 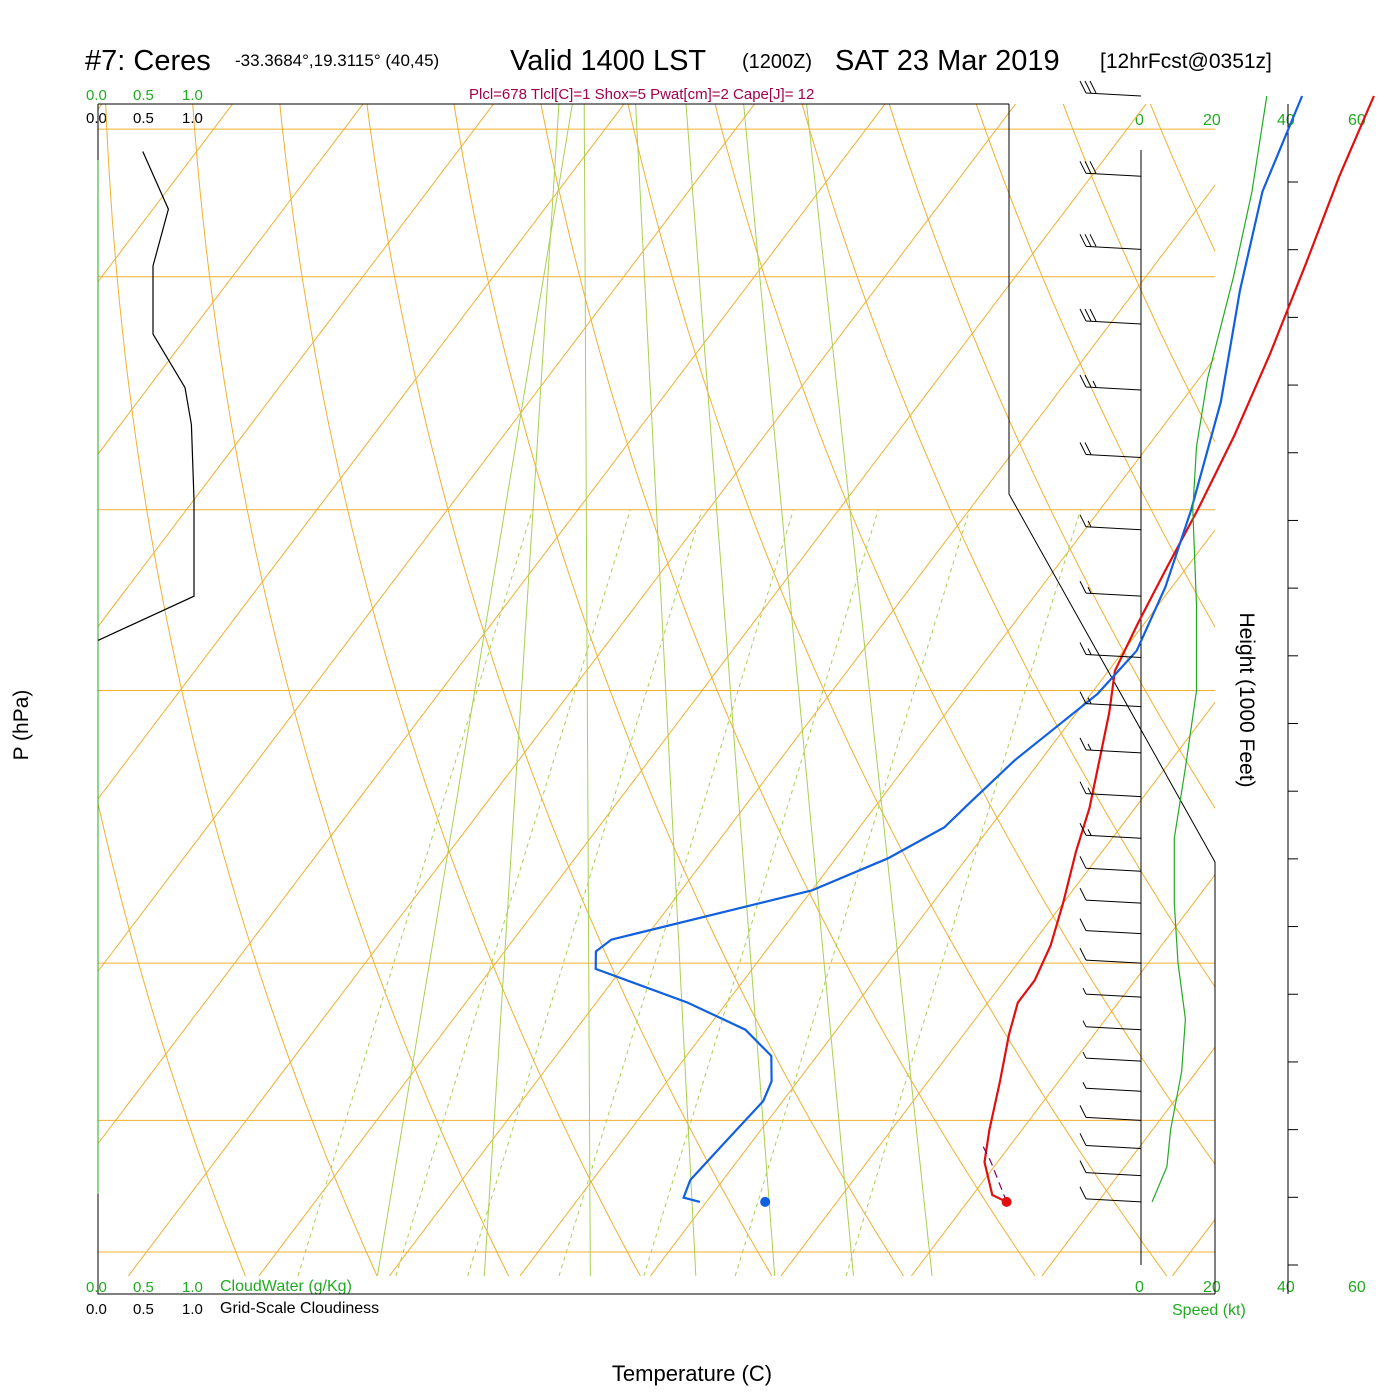 I want to click on y-axis-title: P (hPa), so click(x=21, y=725).